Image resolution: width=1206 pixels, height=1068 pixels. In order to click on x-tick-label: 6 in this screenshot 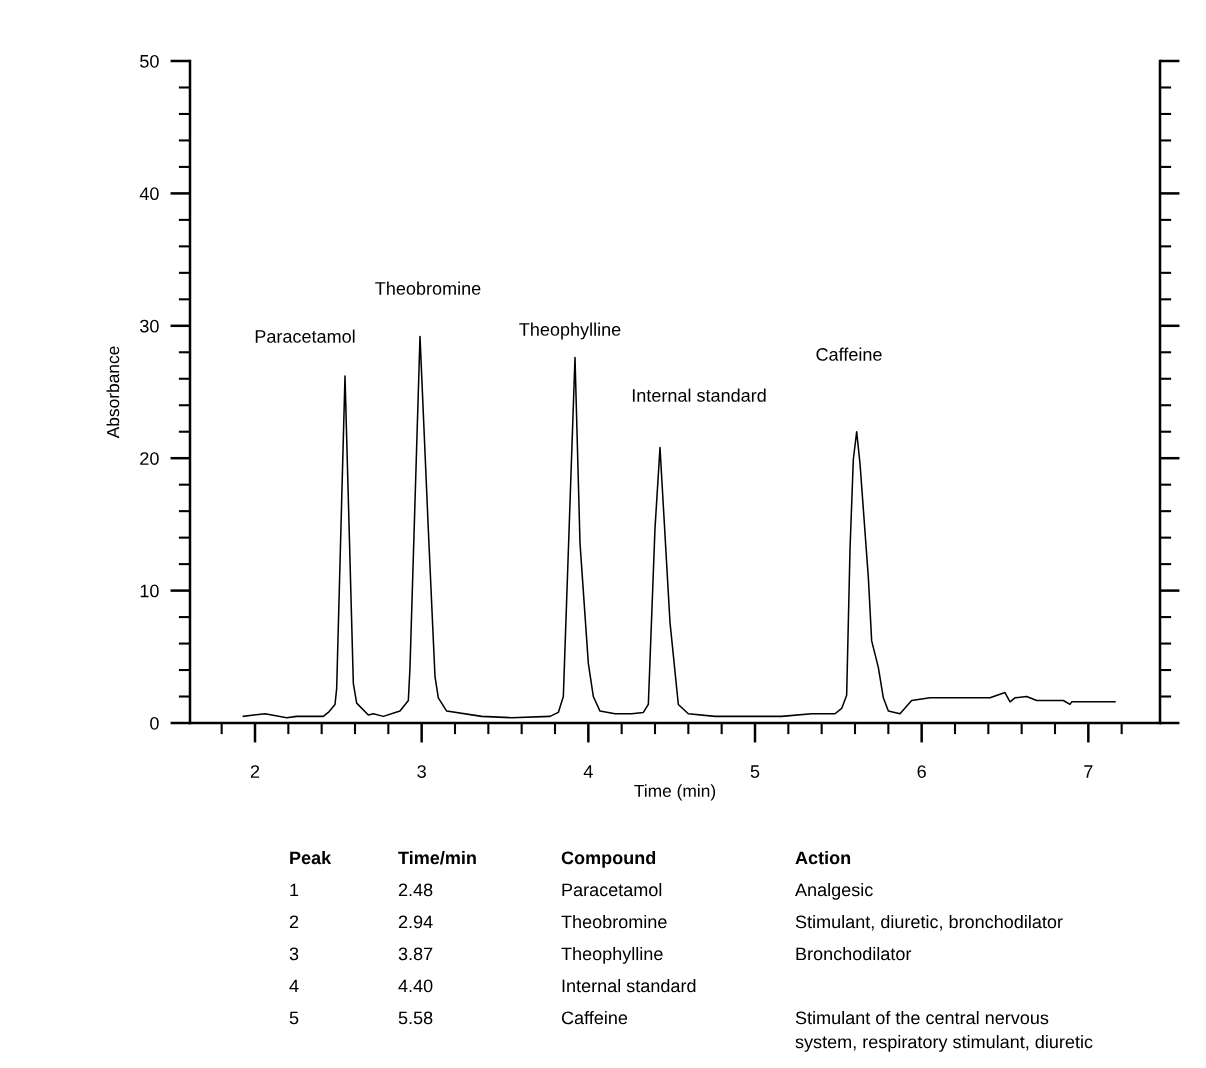, I will do `click(921, 771)`.